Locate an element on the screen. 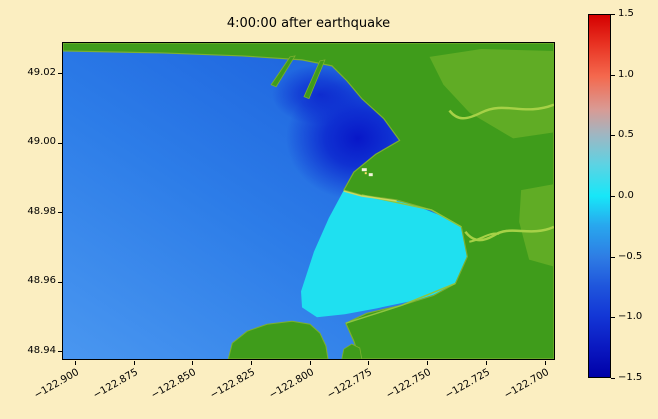 This screenshot has width=658, height=419. colorbar-tick-label: 1.0 is located at coordinates (626, 74).